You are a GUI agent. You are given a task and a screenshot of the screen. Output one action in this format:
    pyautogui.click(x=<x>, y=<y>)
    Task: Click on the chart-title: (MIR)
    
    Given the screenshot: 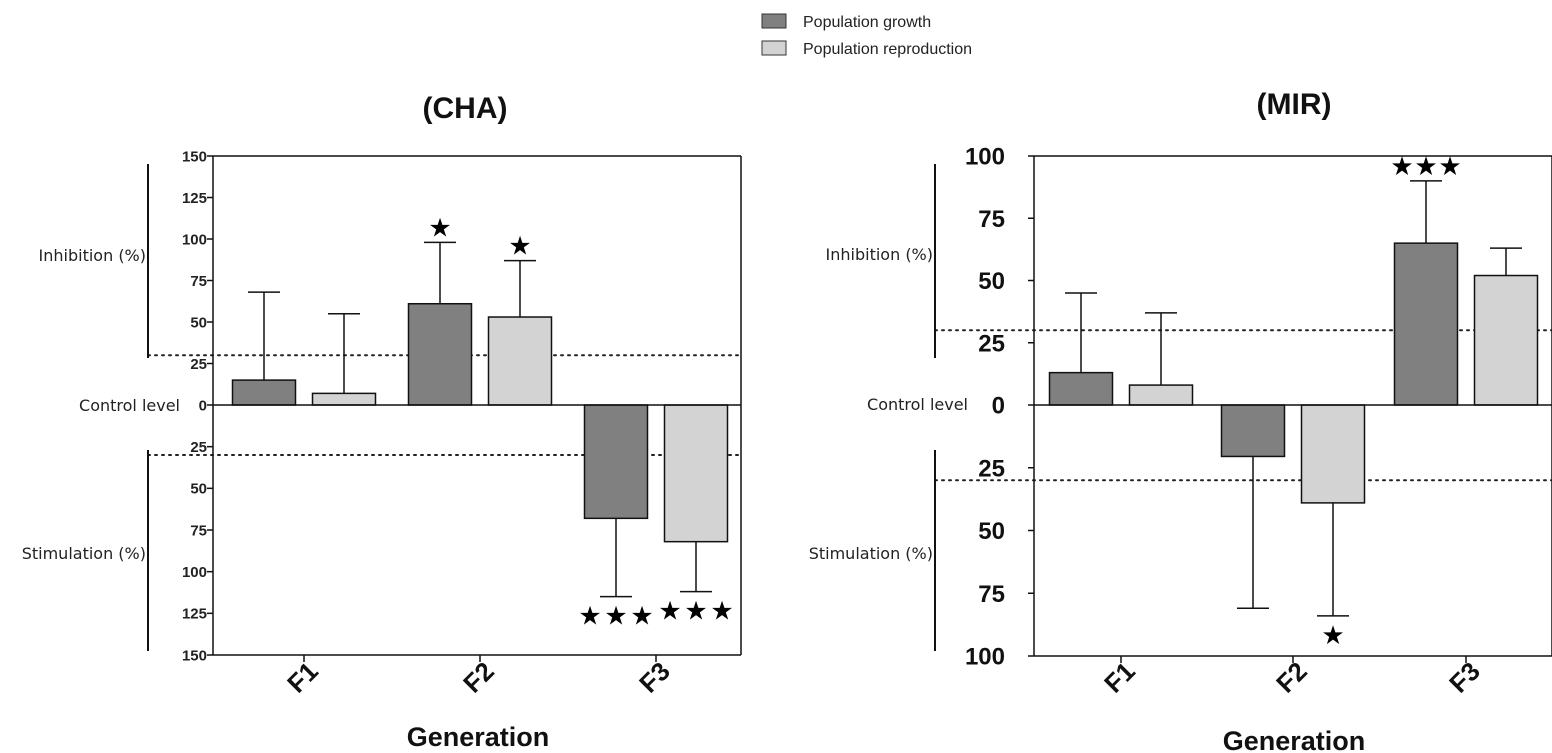 What is the action you would take?
    pyautogui.click(x=1294, y=104)
    